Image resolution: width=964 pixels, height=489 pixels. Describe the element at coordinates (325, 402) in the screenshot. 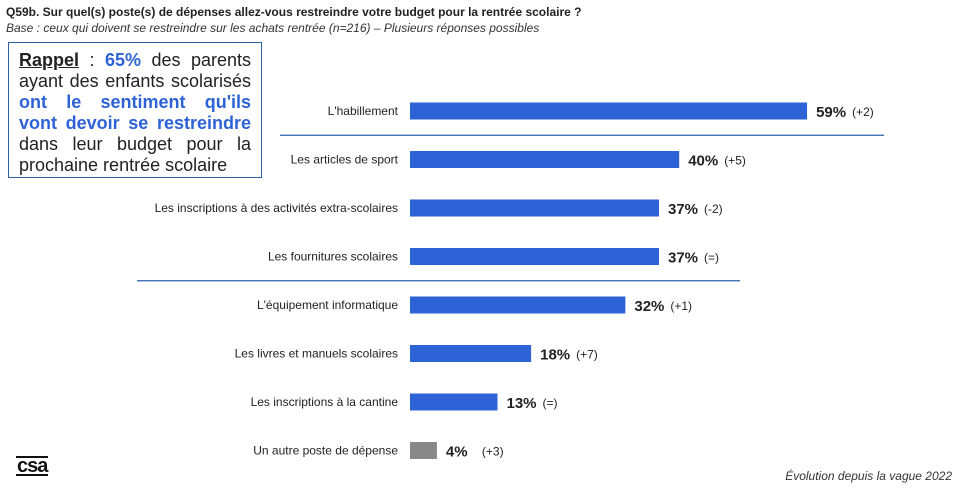

I see `category-label: Les inscriptions à la cantine` at that location.